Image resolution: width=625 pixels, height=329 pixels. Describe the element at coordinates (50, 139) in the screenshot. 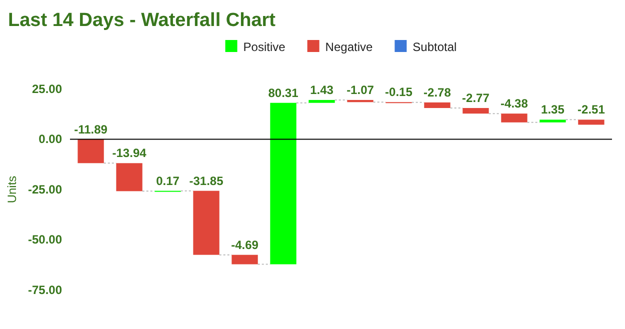

I see `y-tick-label: 0.00` at that location.